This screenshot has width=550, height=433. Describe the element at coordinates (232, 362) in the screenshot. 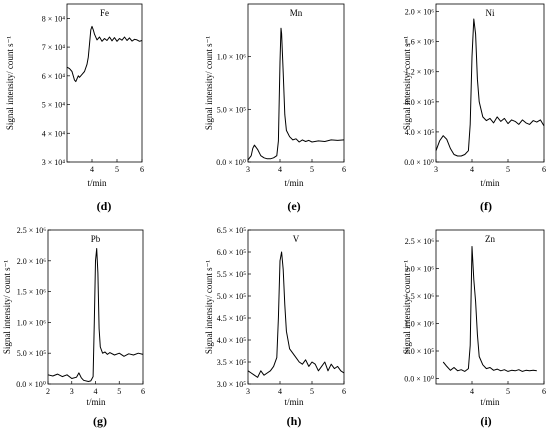

I see `y-tick-label: 3.5 × 10⁵` at that location.